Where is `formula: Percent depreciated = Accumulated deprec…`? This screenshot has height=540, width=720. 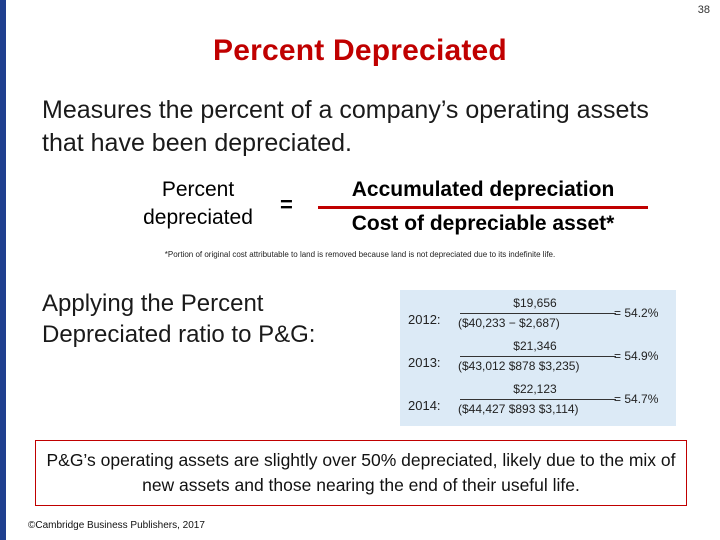
formula: Percent depreciated = Accumulated deprec… is located at coordinates (360, 211).